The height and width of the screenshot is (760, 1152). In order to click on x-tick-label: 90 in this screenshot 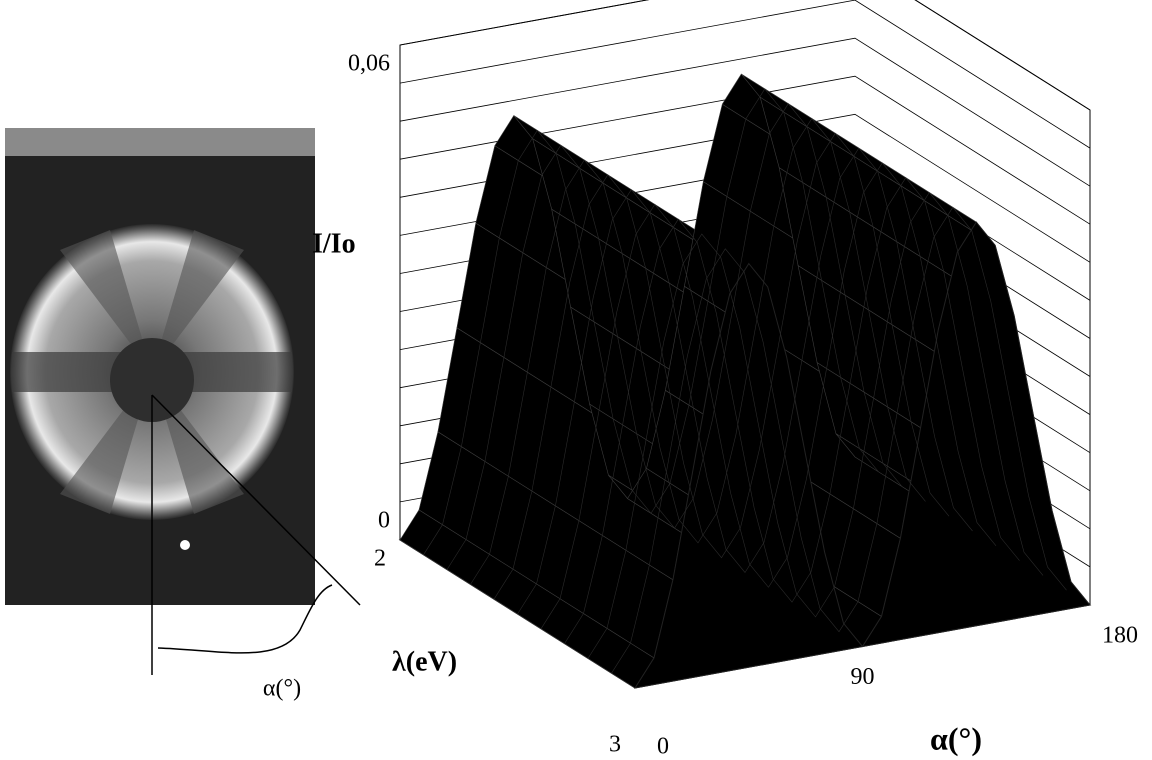, I will do `click(863, 677)`.